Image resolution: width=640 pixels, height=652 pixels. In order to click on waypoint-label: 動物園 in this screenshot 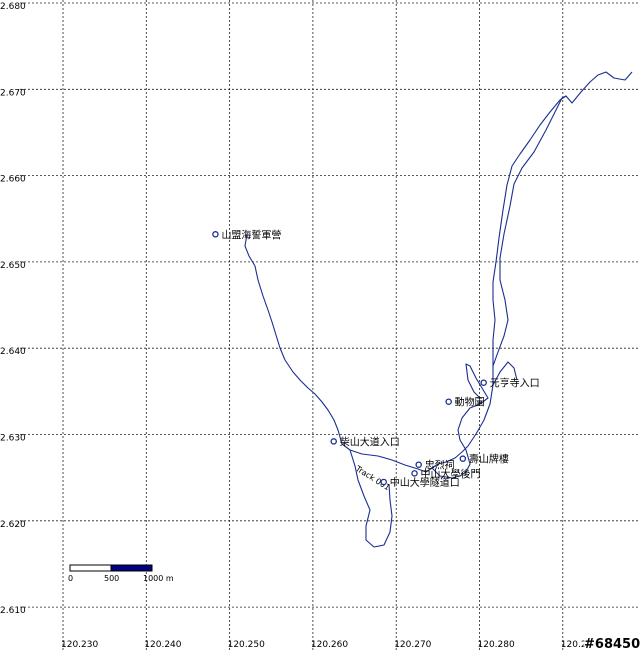, I will do `click(470, 402)`.